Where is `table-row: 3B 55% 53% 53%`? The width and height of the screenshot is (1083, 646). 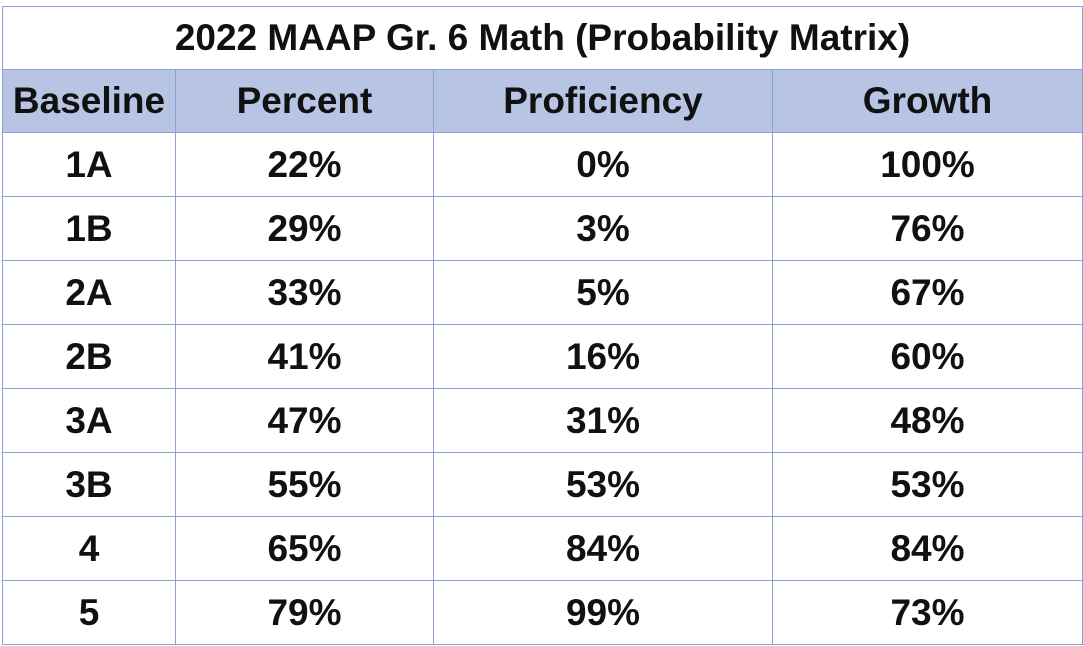
table-row: 3B 55% 53% 53% is located at coordinates (542, 484).